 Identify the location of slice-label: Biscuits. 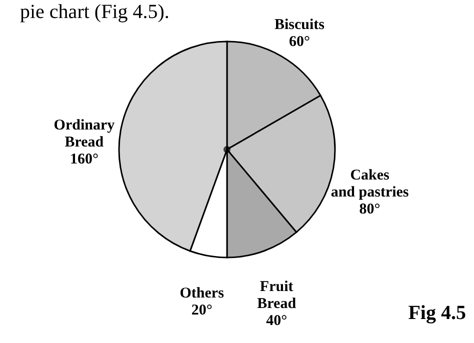
(299, 24).